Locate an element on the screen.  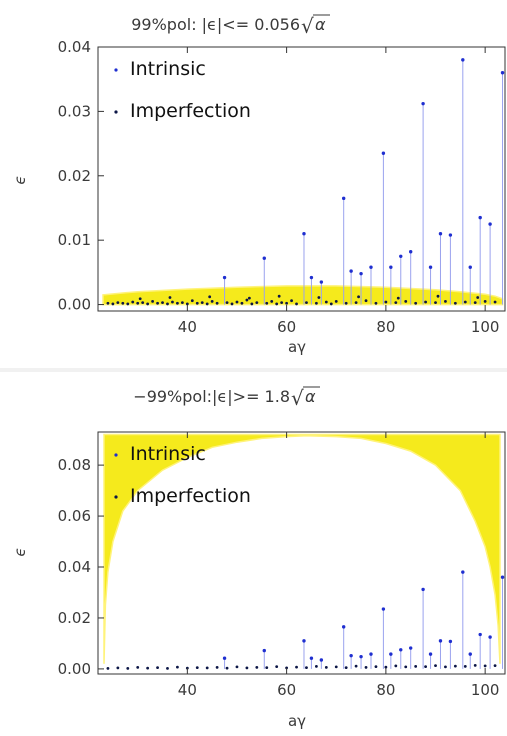
y-tick-label: 0.01 is located at coordinates (74, 240).